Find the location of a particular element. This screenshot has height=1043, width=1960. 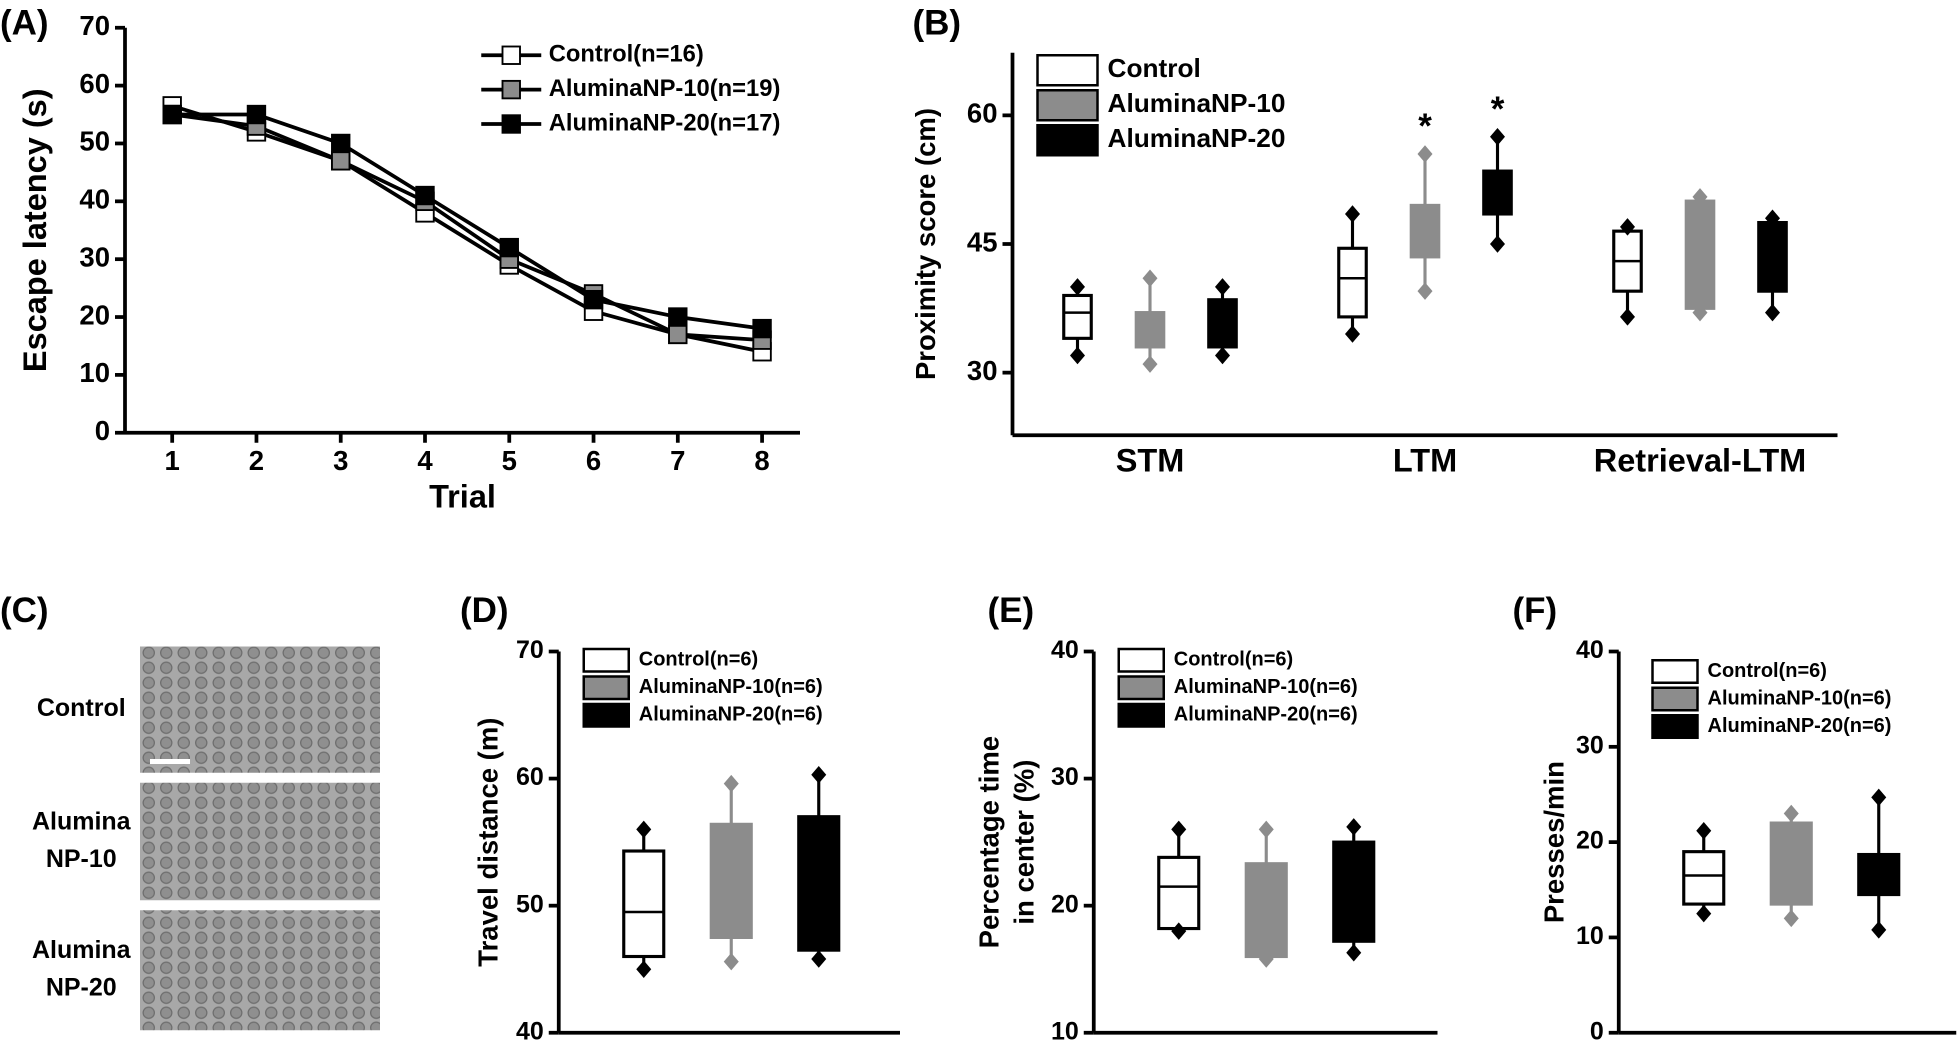

y-axis-label: Escape latency (s) is located at coordinates (35, 230).